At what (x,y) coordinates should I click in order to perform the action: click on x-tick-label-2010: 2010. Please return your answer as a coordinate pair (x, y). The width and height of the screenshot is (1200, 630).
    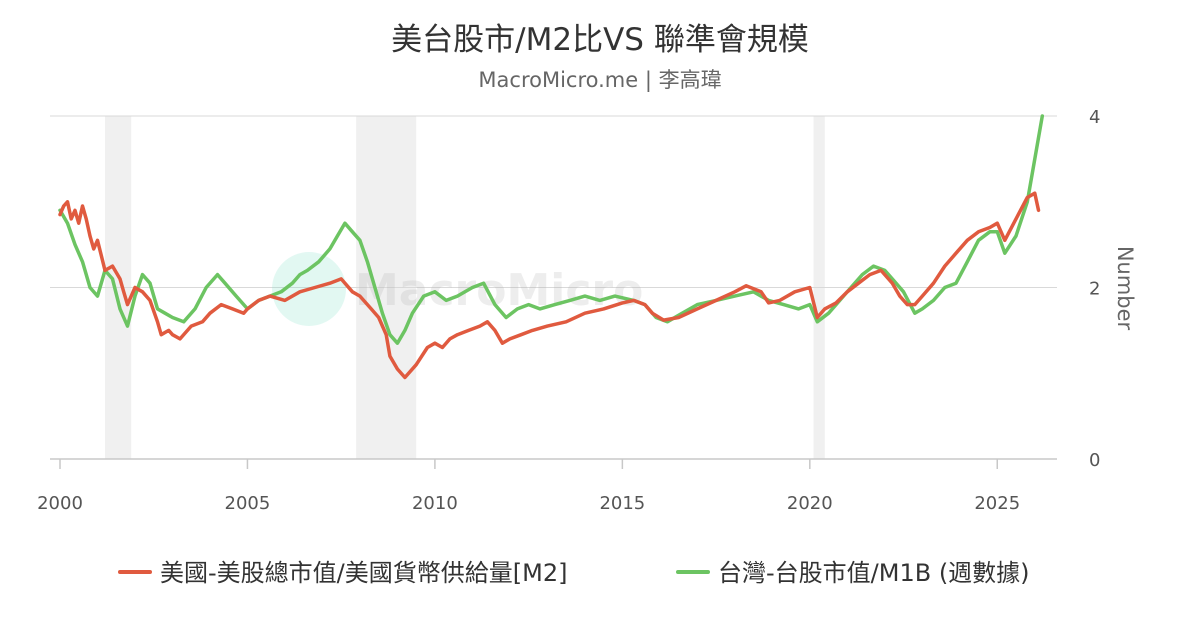
    Looking at the image, I should click on (435, 503).